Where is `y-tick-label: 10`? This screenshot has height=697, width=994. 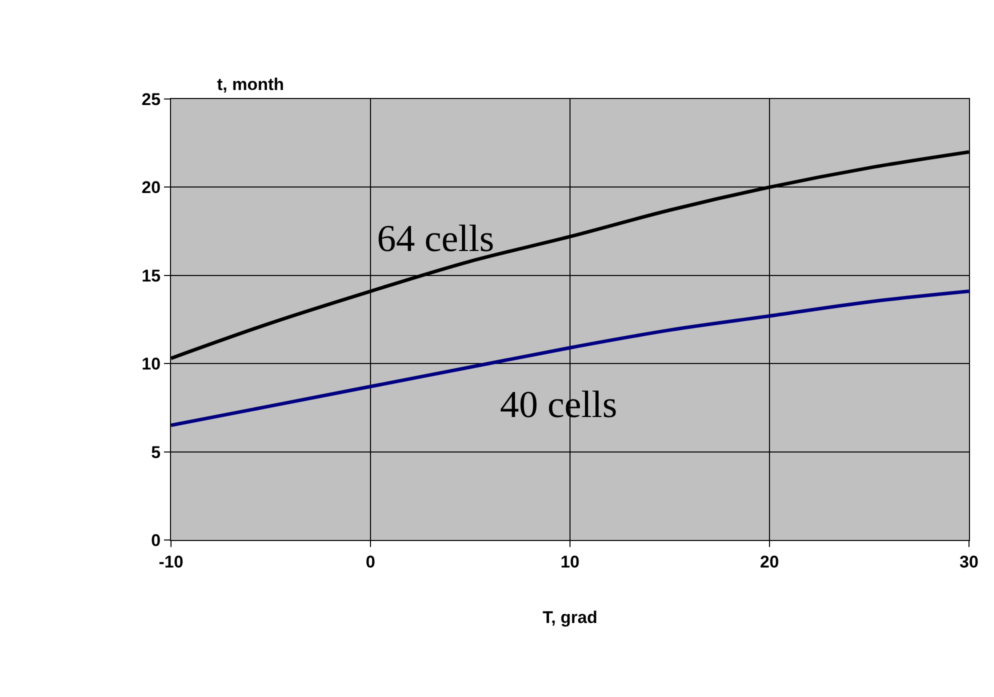 y-tick-label: 10 is located at coordinates (151, 364).